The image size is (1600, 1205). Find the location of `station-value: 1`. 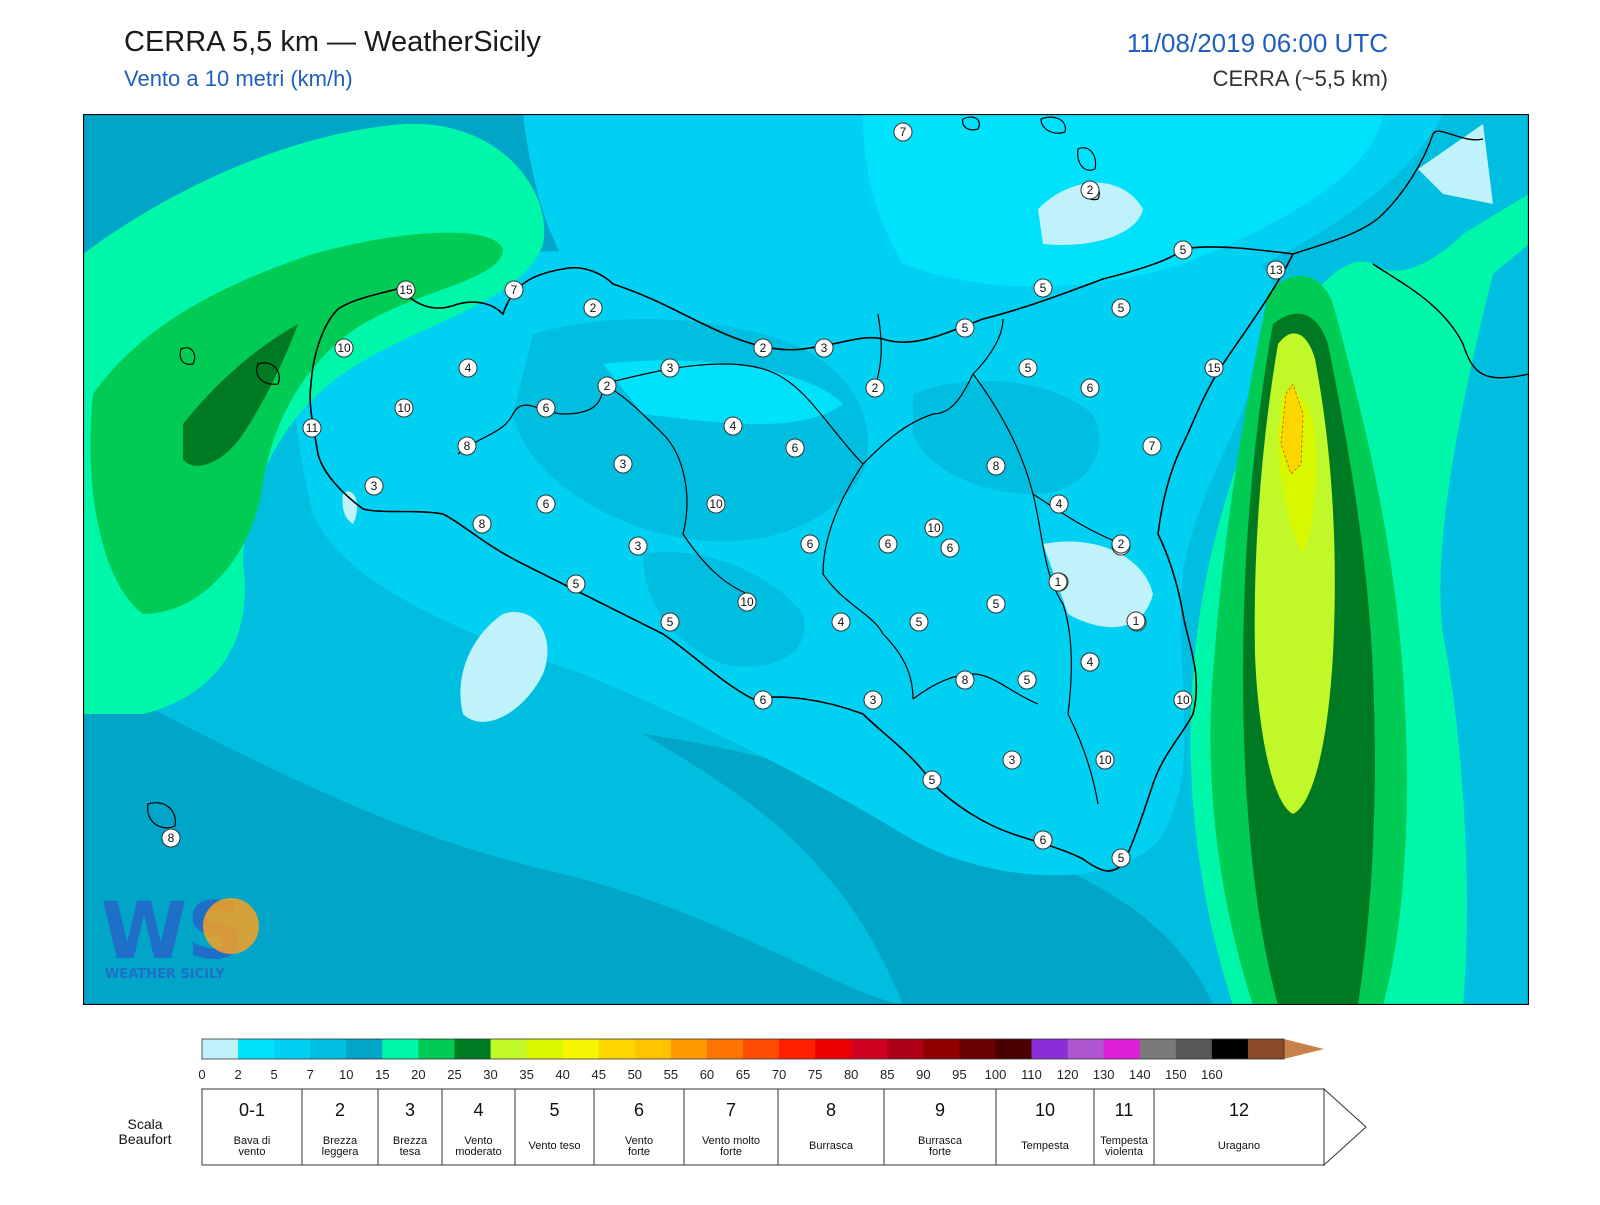

station-value: 1 is located at coordinates (1058, 582).